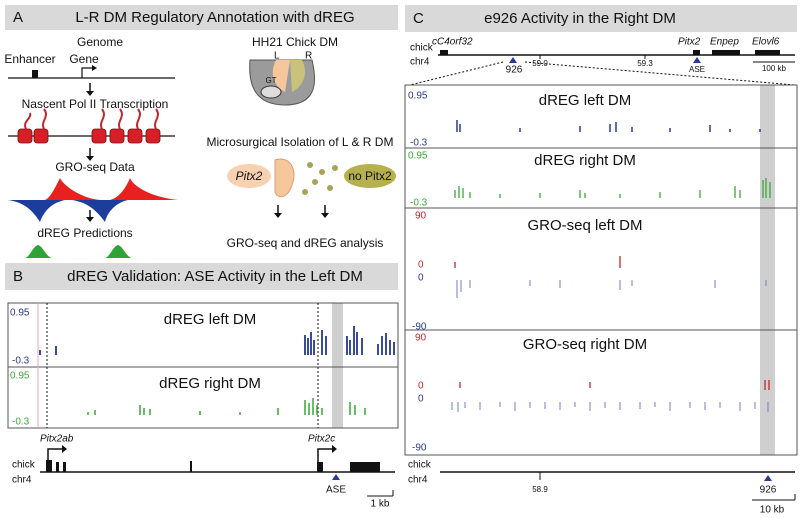 The image size is (800, 518). Describe the element at coordinates (419, 448) in the screenshot. I see `axis-label: -90` at that location.